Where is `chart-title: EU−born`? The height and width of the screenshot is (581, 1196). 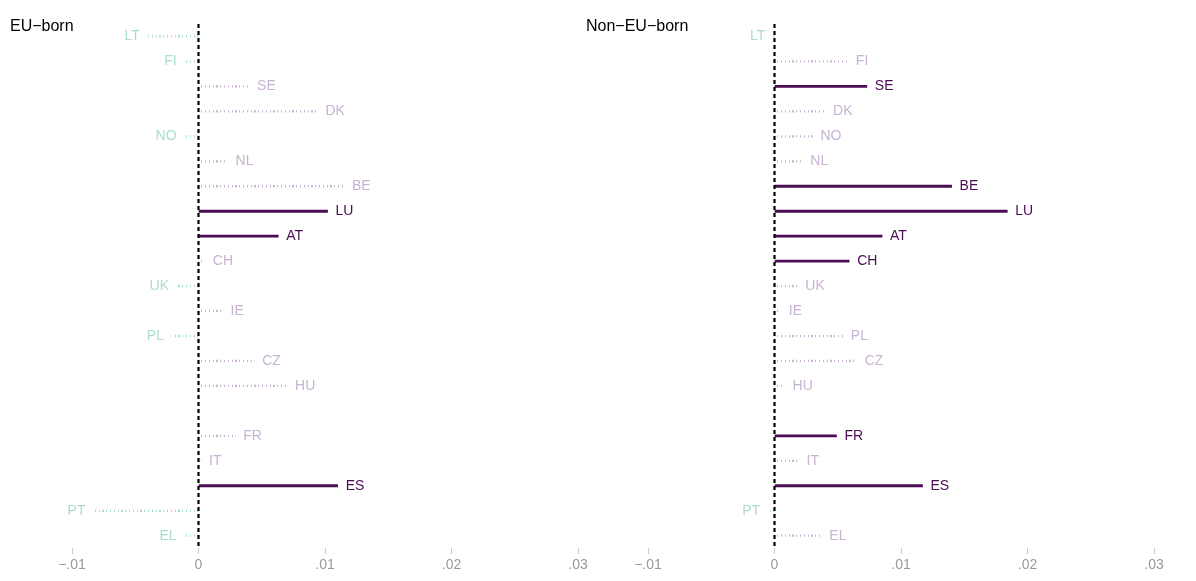 chart-title: EU−born is located at coordinates (42, 26).